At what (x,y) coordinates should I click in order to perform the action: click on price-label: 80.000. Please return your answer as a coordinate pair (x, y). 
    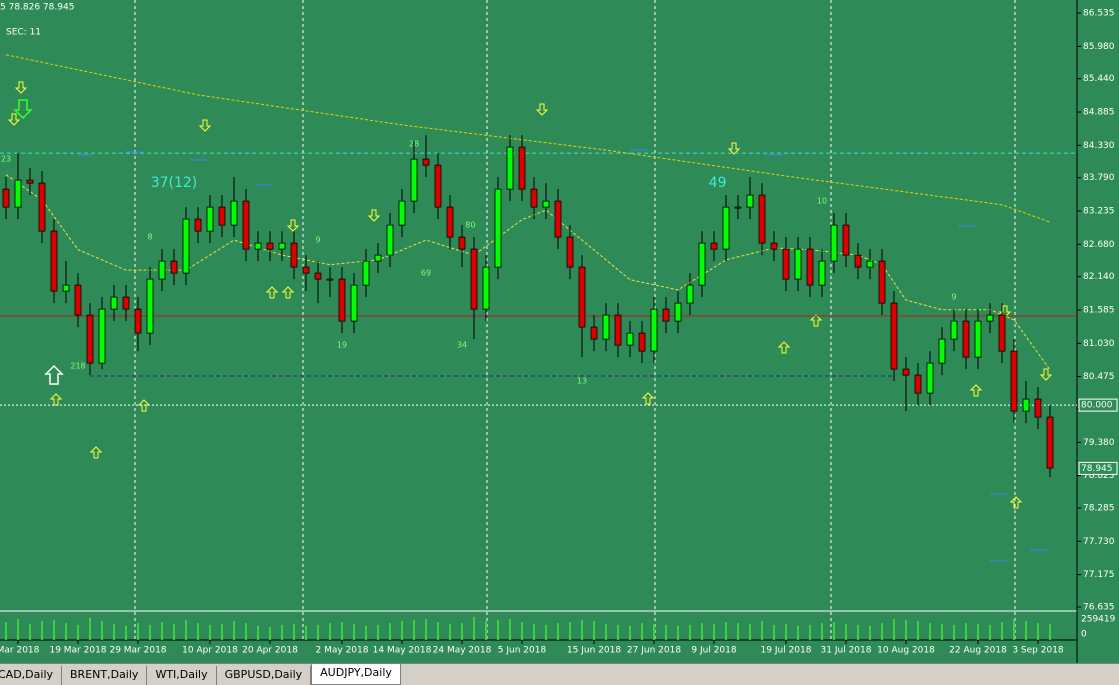
    Looking at the image, I should click on (1097, 406).